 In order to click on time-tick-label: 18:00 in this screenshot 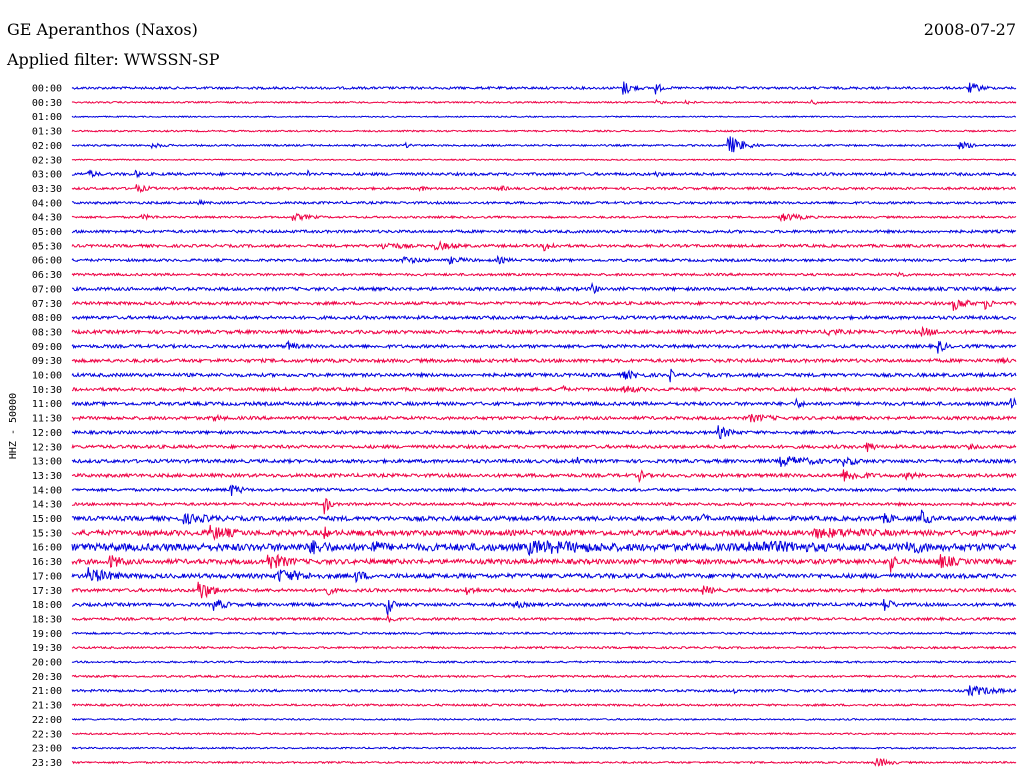, I will do `click(47, 605)`.